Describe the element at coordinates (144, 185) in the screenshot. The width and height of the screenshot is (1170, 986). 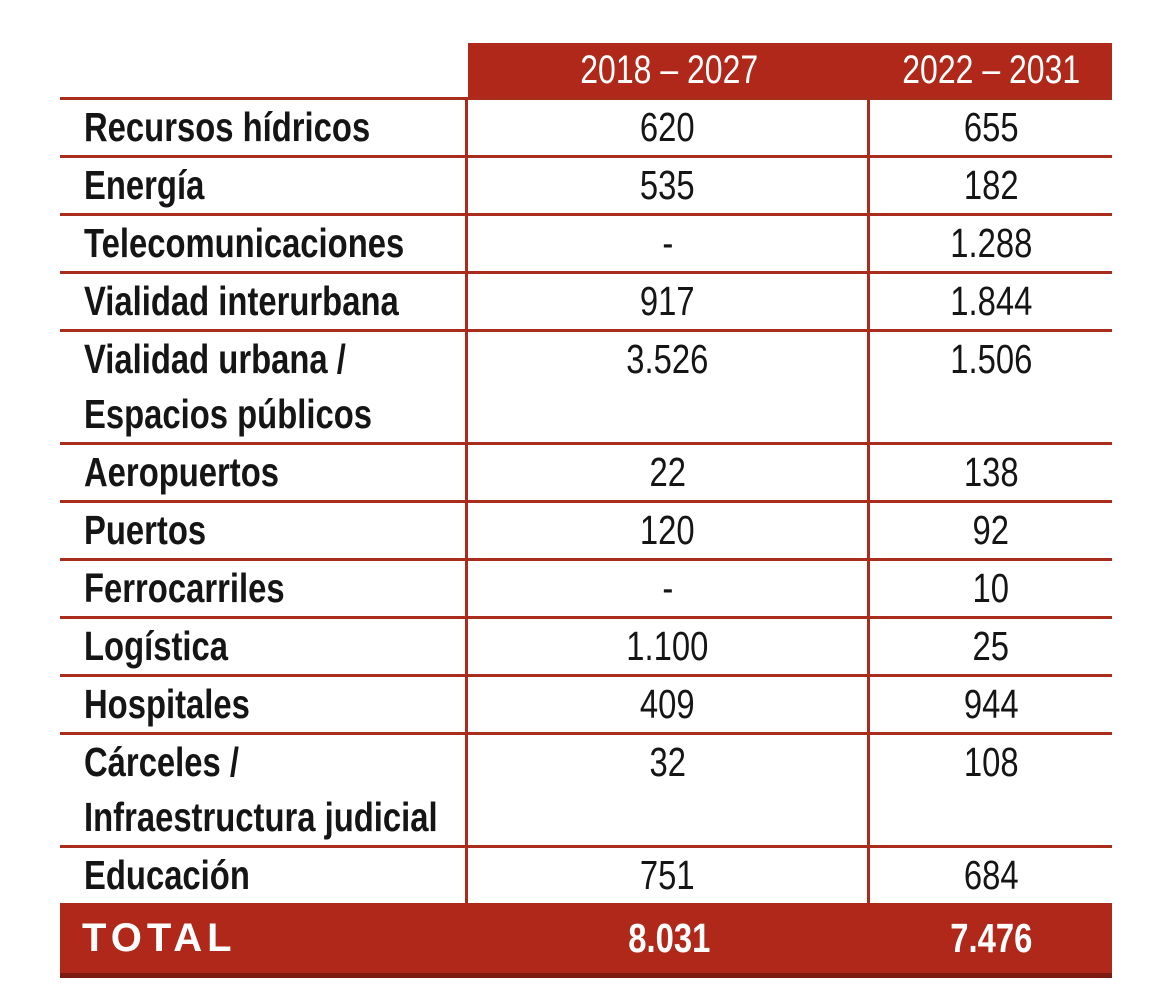
I see `row-label: Energía` at that location.